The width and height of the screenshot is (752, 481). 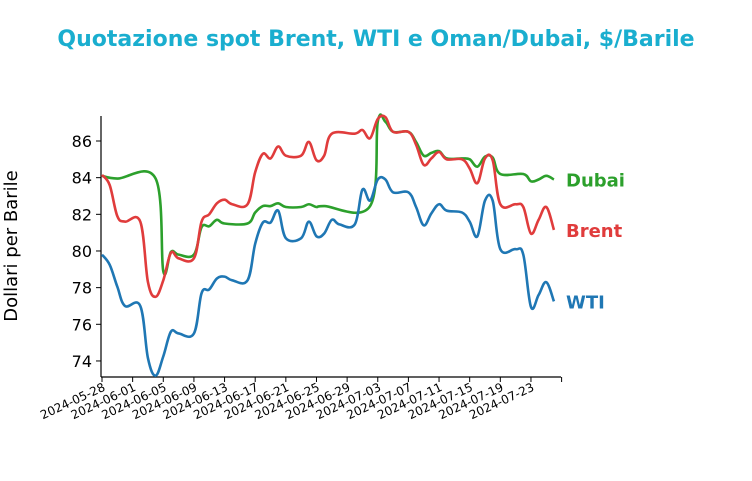 What do you see at coordinates (82, 288) in the screenshot?
I see `y-tick-label: 78` at bounding box center [82, 288].